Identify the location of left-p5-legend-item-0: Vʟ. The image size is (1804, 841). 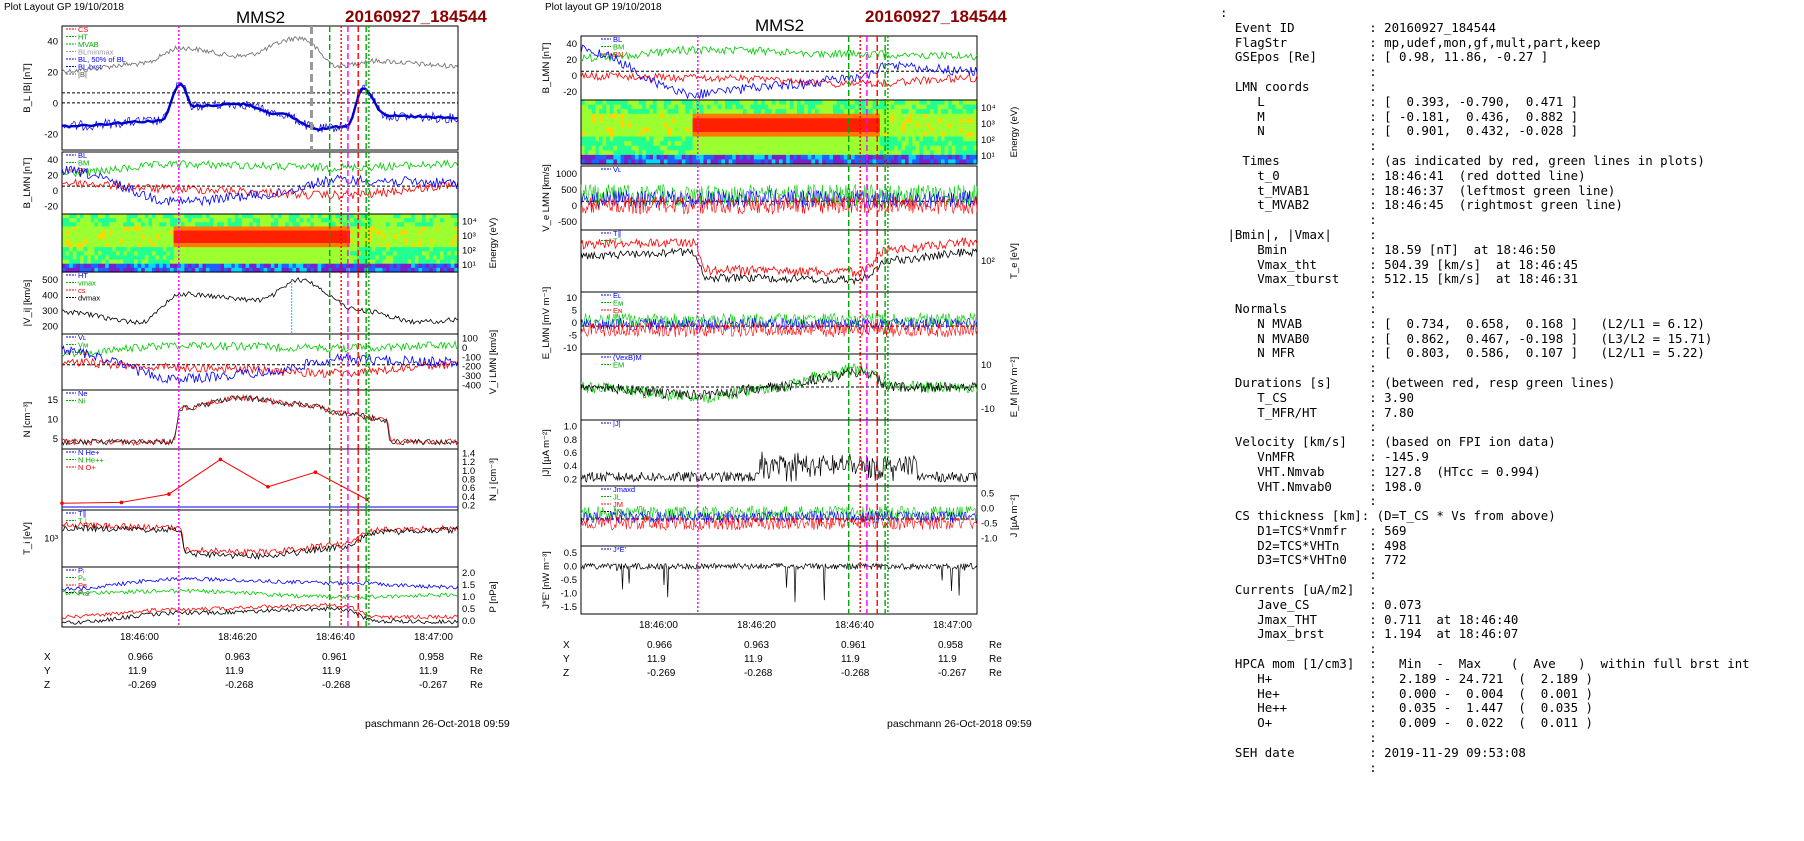
(82, 337).